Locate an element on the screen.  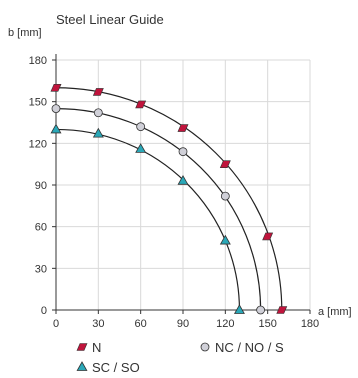
y-tick-label: 90 is located at coordinates (41, 186).